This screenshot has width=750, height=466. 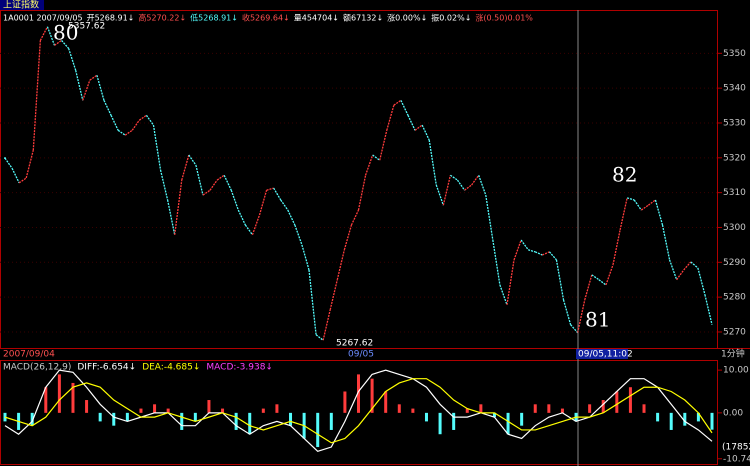 What do you see at coordinates (361, 355) in the screenshot?
I see `x-label: 09/05` at bounding box center [361, 355].